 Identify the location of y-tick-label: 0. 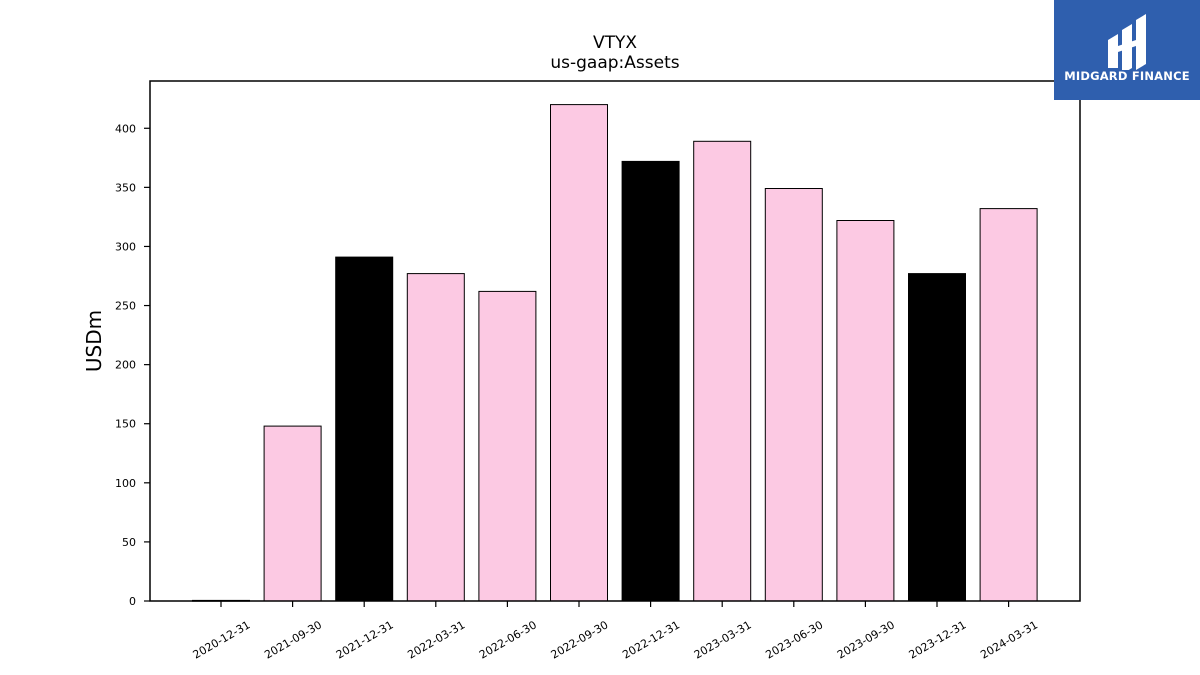
(132, 601).